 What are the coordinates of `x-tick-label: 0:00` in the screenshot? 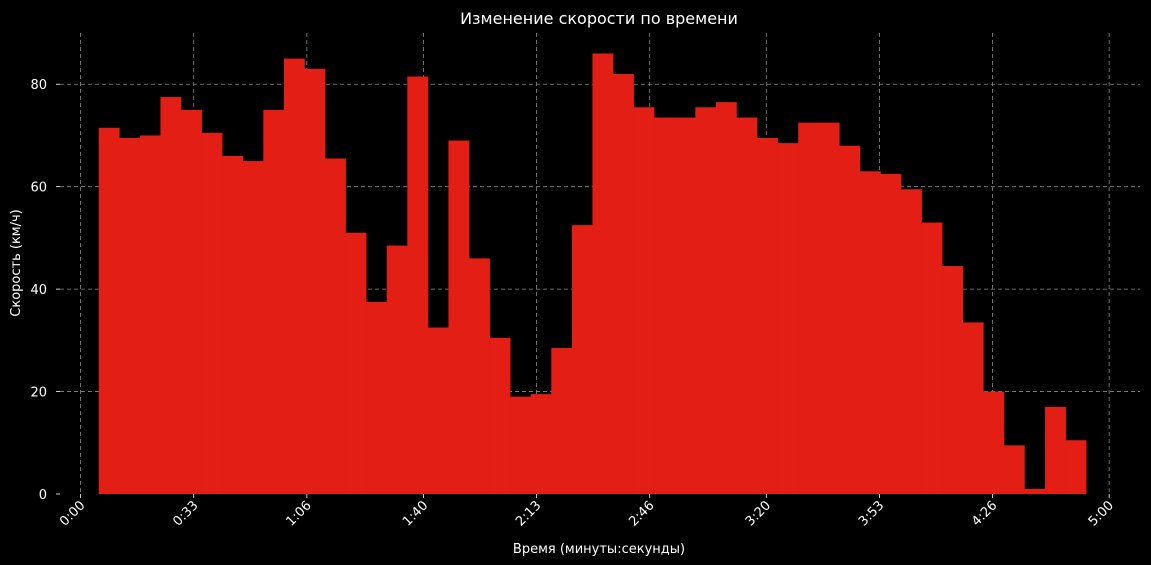 It's located at (72, 513).